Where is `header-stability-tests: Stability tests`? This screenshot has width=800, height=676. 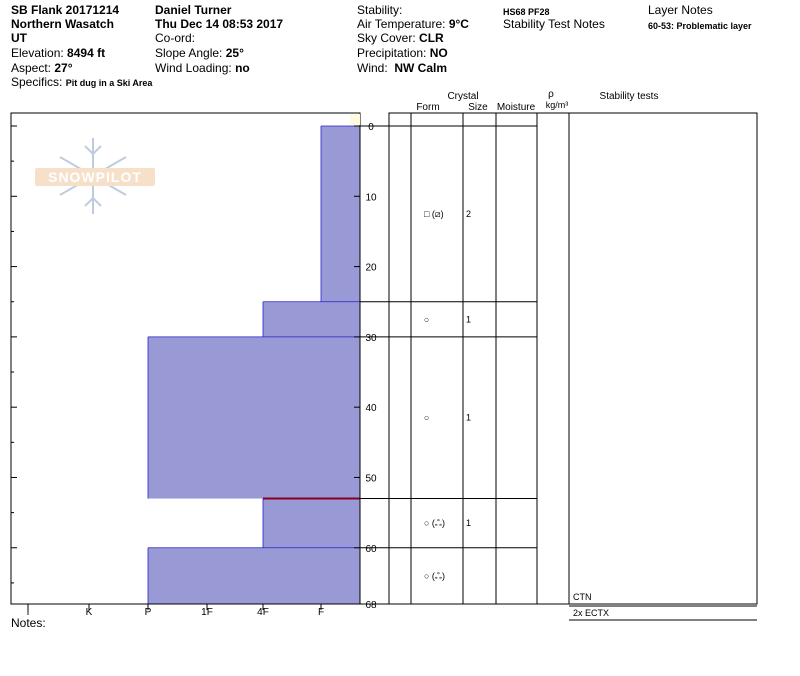
header-stability-tests: Stability tests is located at coordinates (629, 96).